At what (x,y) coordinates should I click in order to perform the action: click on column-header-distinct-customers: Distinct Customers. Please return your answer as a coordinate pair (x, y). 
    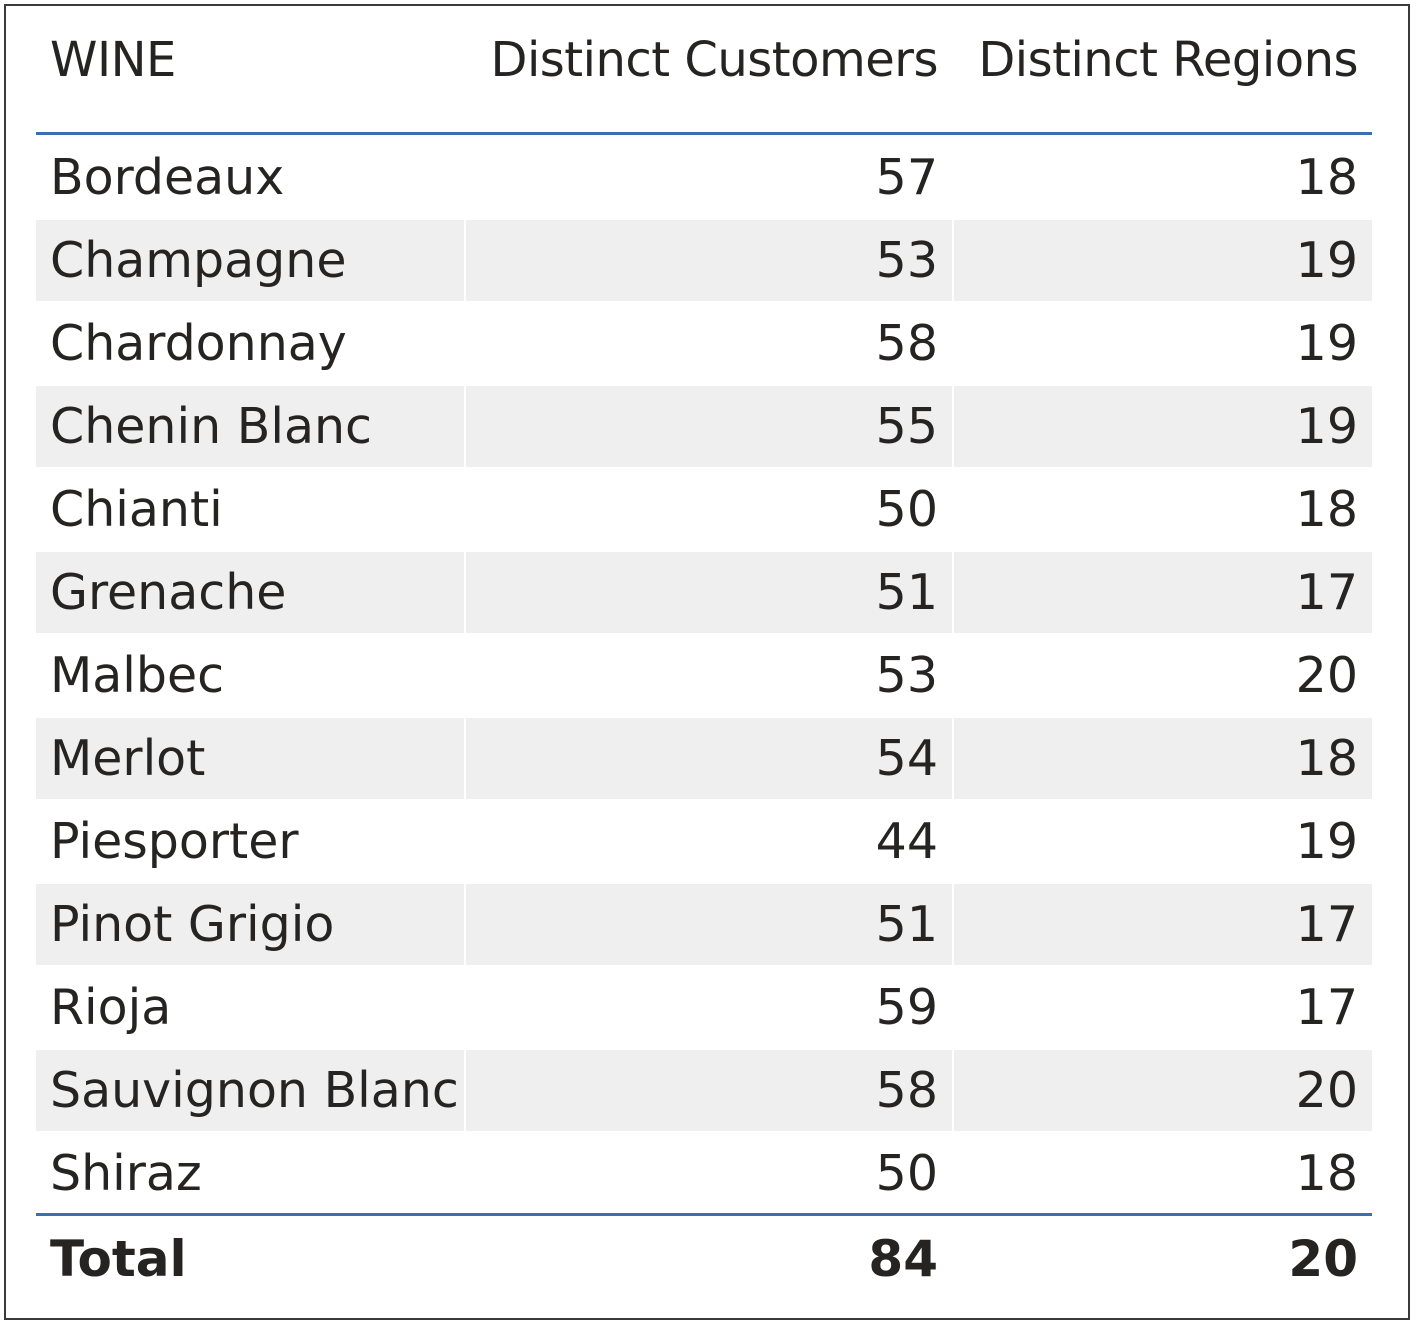
    Looking at the image, I should click on (714, 60).